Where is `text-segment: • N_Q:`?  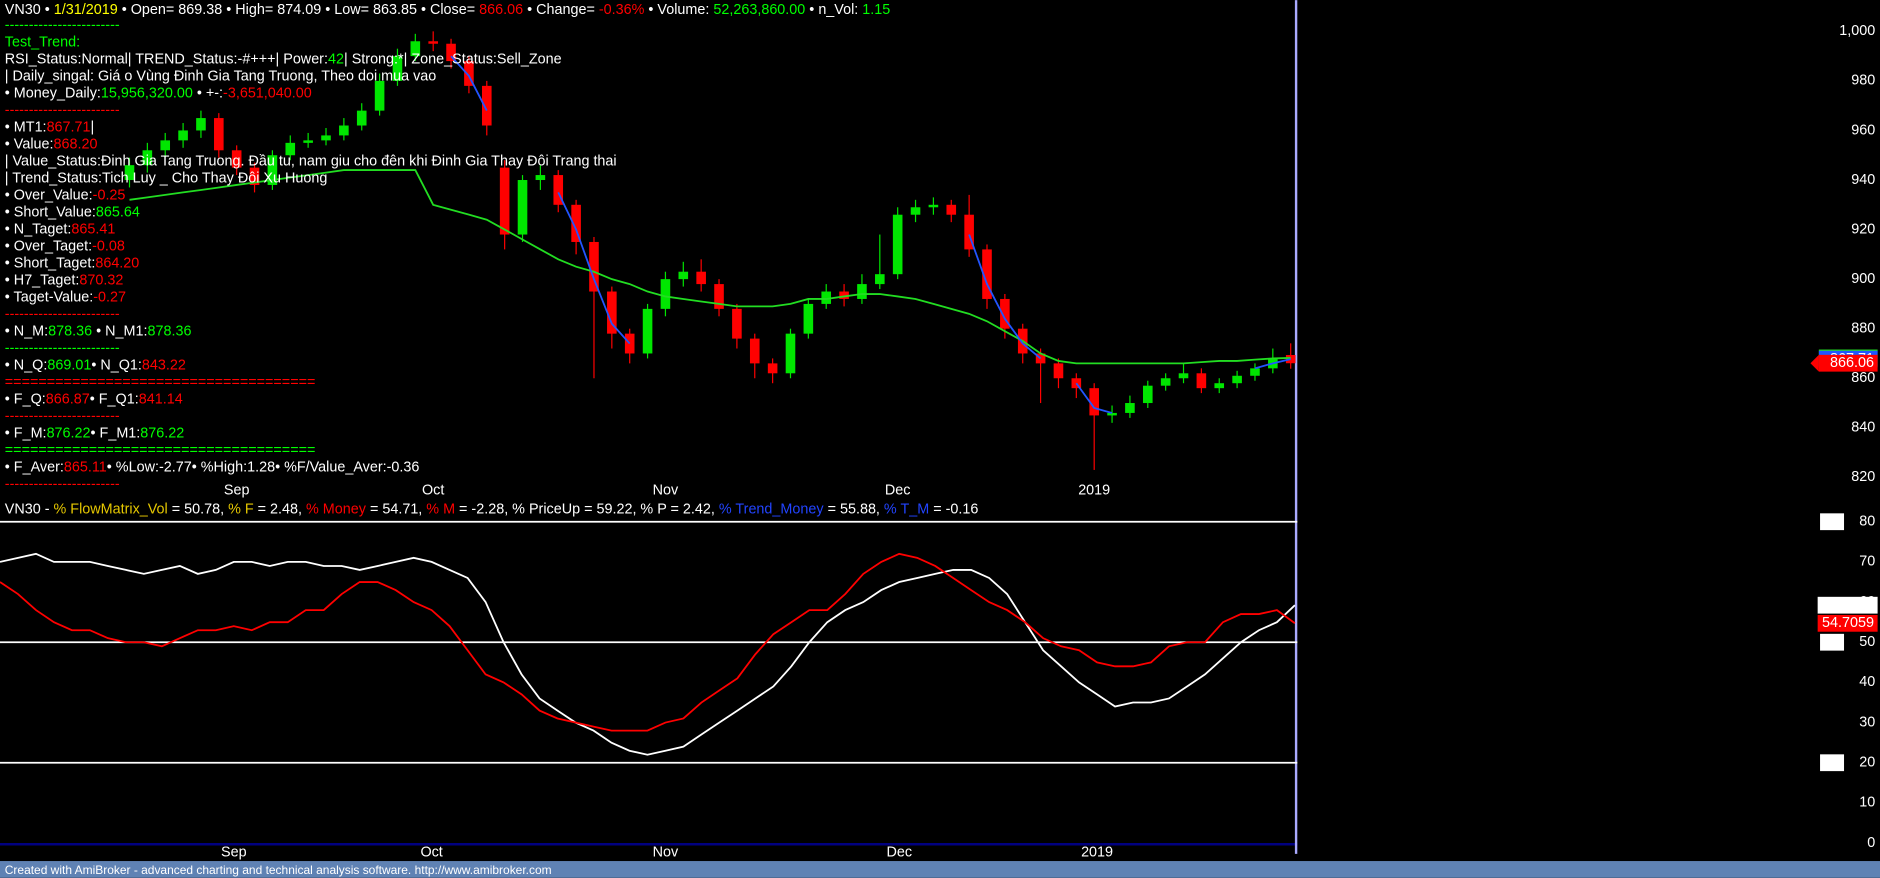
text-segment: • N_Q: is located at coordinates (26, 365).